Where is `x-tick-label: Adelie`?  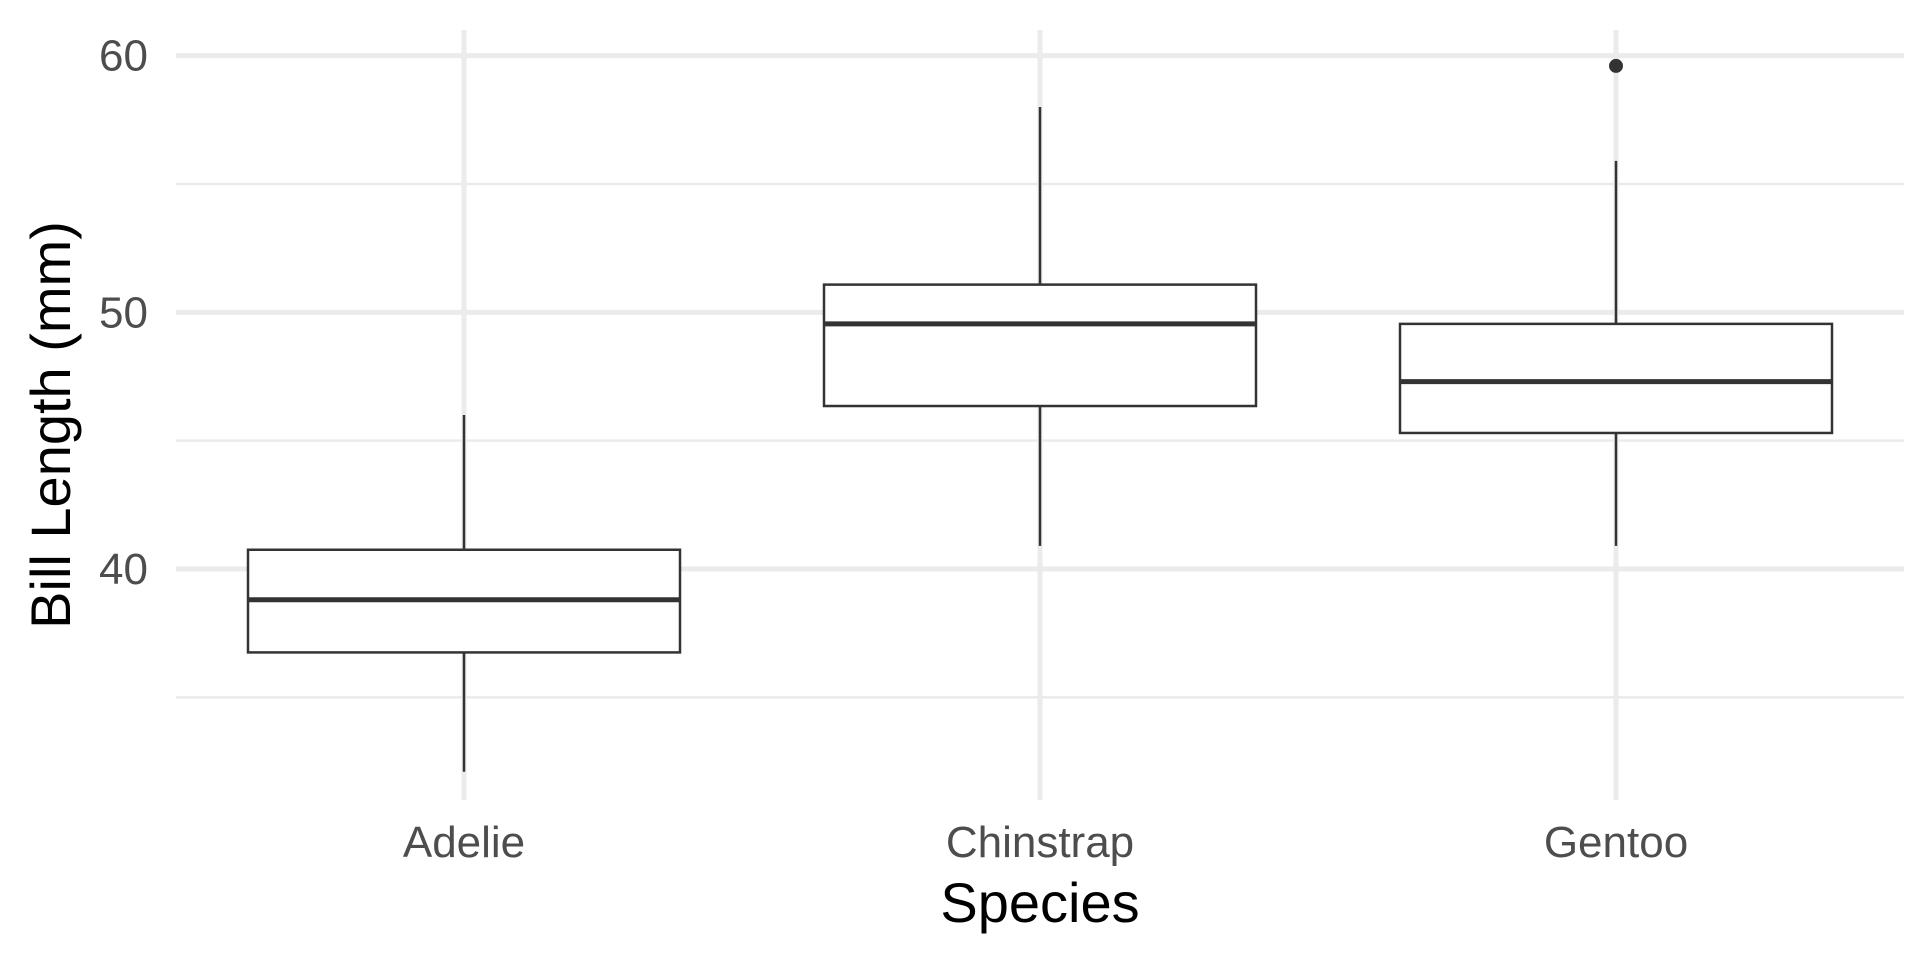
x-tick-label: Adelie is located at coordinates (464, 842).